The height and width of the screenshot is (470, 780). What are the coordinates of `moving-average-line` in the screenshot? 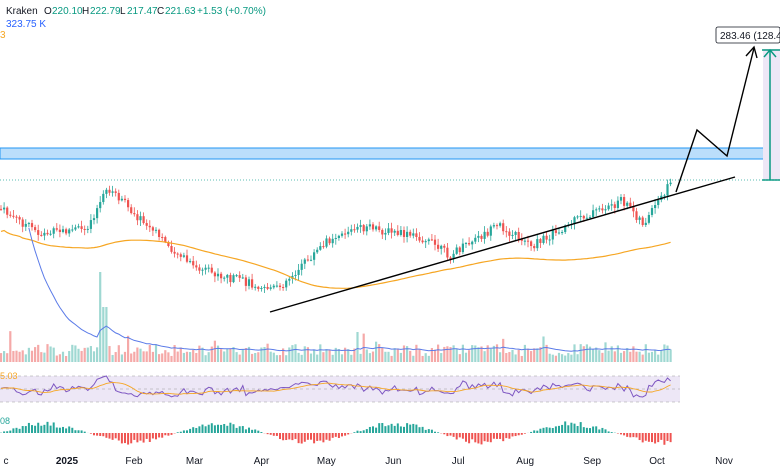 It's located at (335, 259).